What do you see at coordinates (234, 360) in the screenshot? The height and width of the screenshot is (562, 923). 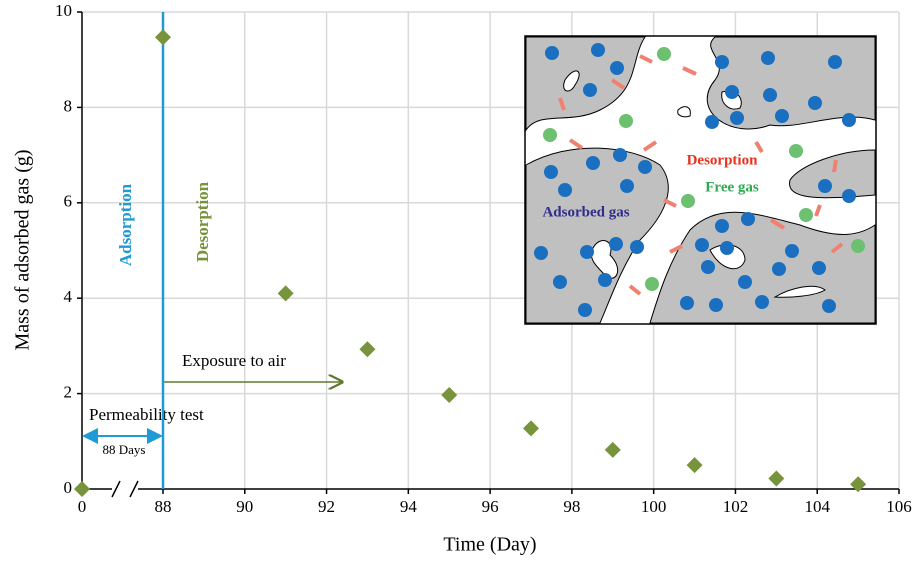 I see `annotation: Exposure to air` at bounding box center [234, 360].